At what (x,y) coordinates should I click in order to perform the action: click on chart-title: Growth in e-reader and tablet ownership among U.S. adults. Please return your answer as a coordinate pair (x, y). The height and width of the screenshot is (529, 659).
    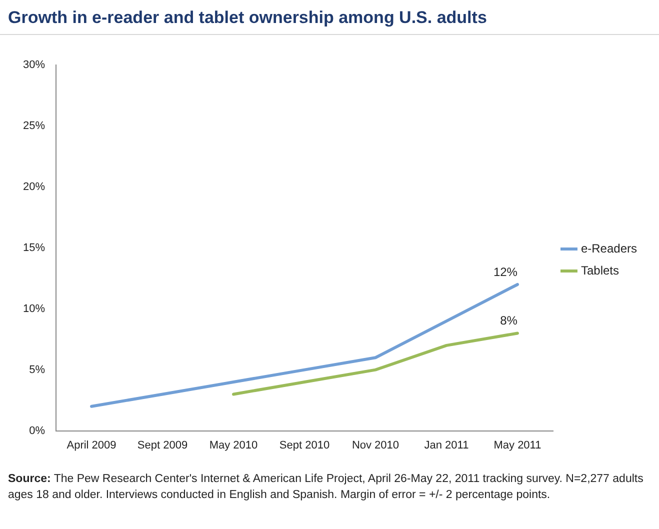
    Looking at the image, I should click on (329, 17).